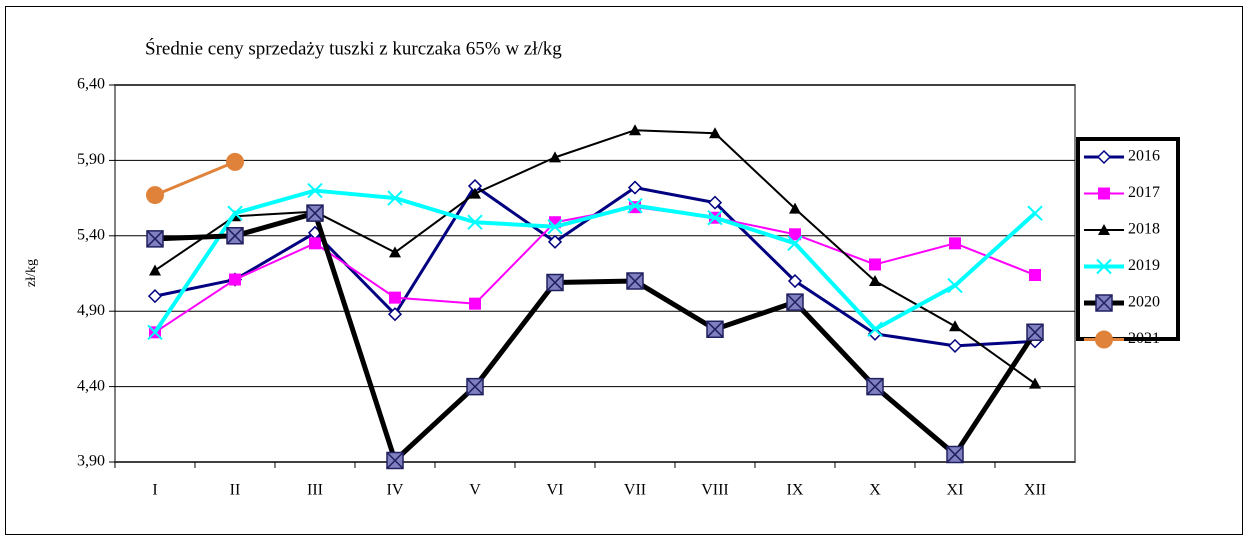 This screenshot has width=1243, height=535. What do you see at coordinates (715, 490) in the screenshot?
I see `x-tick-label: VIII` at bounding box center [715, 490].